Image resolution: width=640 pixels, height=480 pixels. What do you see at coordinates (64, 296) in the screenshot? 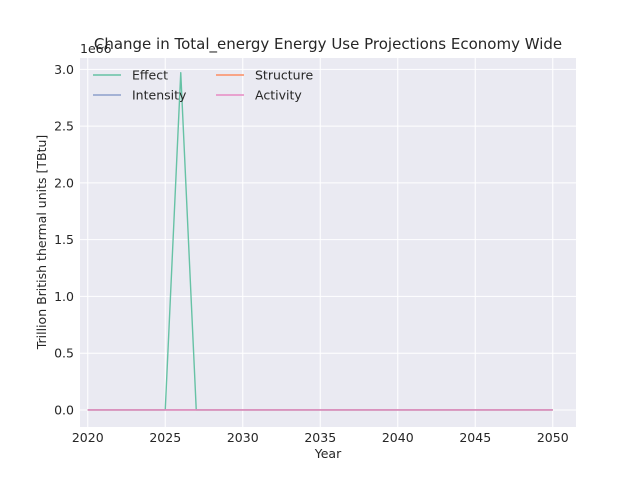
I see `y-tick-label: 1.0` at bounding box center [64, 296].